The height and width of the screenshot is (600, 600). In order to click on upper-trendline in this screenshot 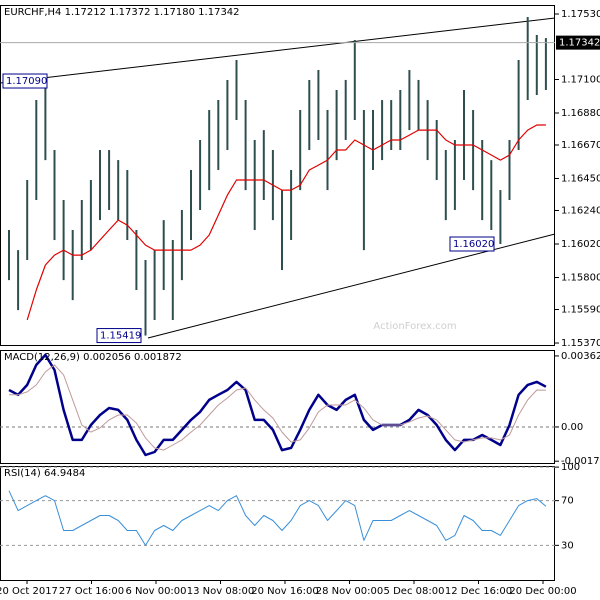, I will do `click(278, 50)`.